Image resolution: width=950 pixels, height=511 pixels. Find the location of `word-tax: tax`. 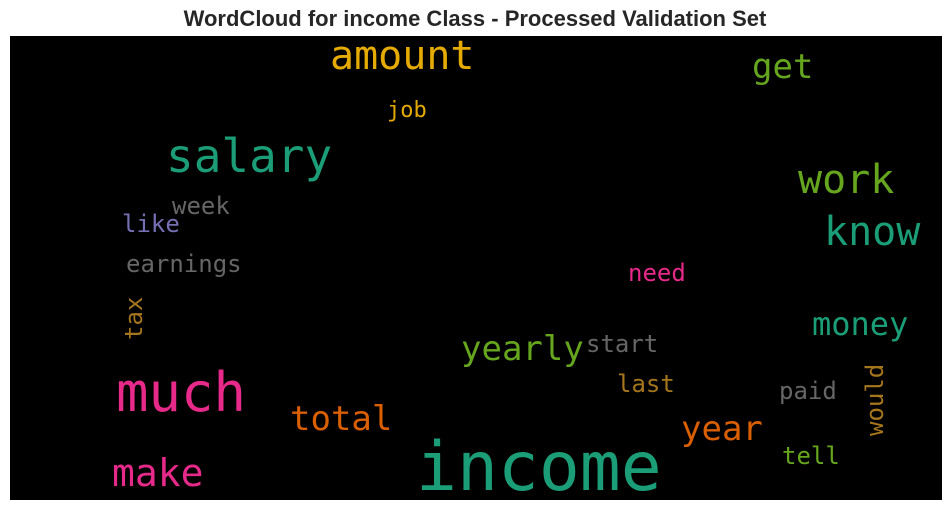

word-tax: tax is located at coordinates (134, 318).